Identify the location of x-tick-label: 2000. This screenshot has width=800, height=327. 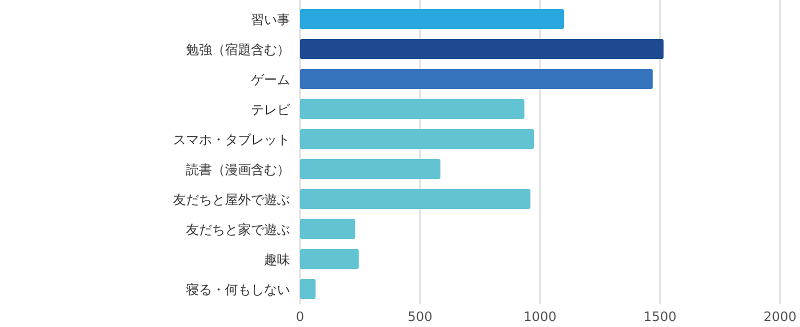
(780, 317).